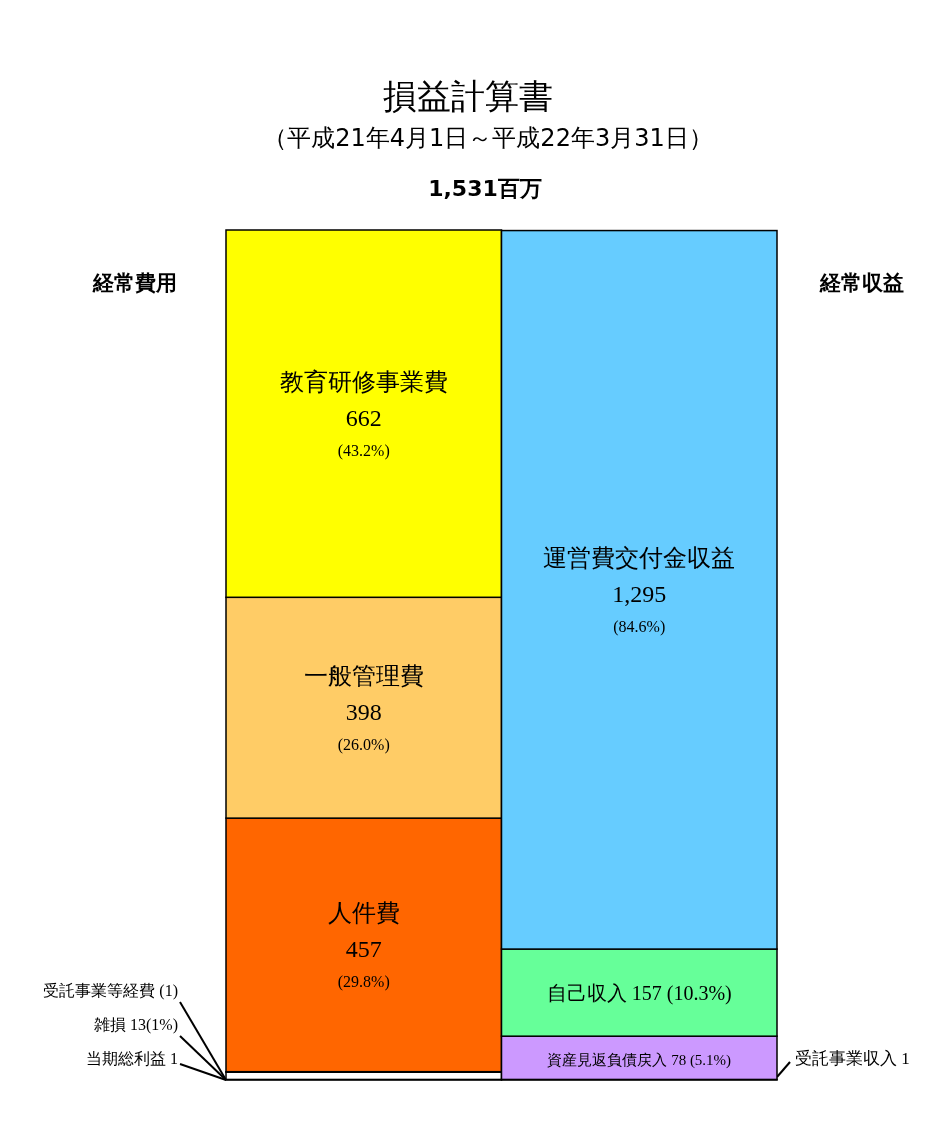 The width and height of the screenshot is (937, 1131). I want to click on series-label: 人件費, so click(363, 912).